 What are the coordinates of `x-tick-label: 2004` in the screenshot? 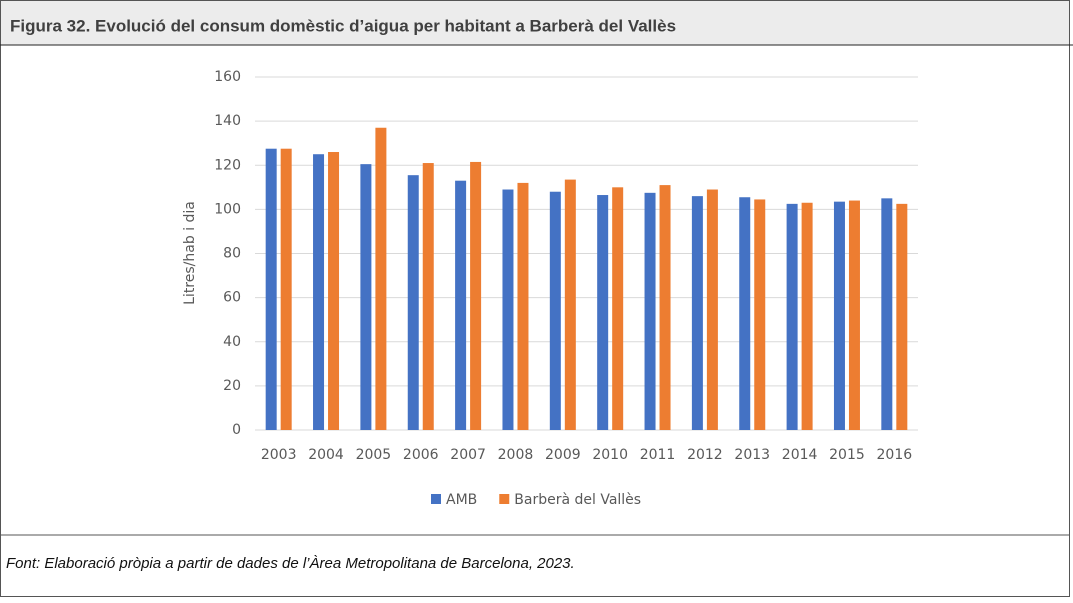 It's located at (326, 455).